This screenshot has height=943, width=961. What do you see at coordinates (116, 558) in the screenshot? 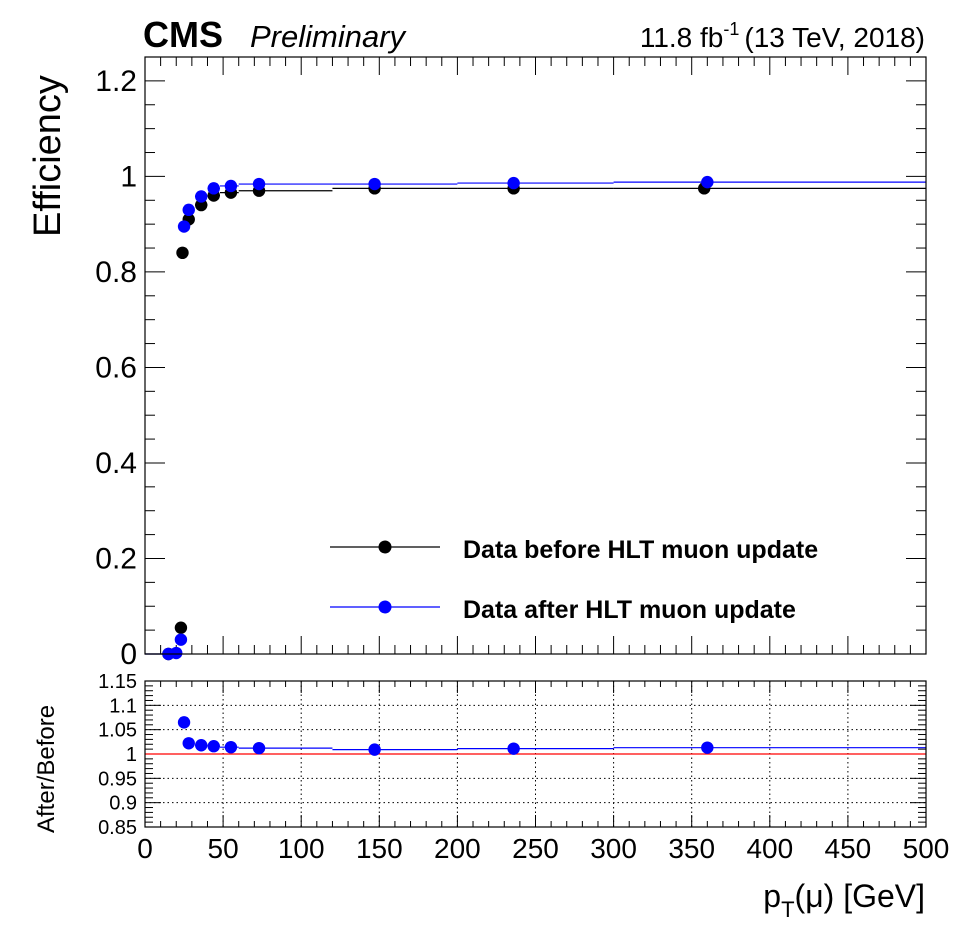
I see `y-tick-label: 0.2` at bounding box center [116, 558].